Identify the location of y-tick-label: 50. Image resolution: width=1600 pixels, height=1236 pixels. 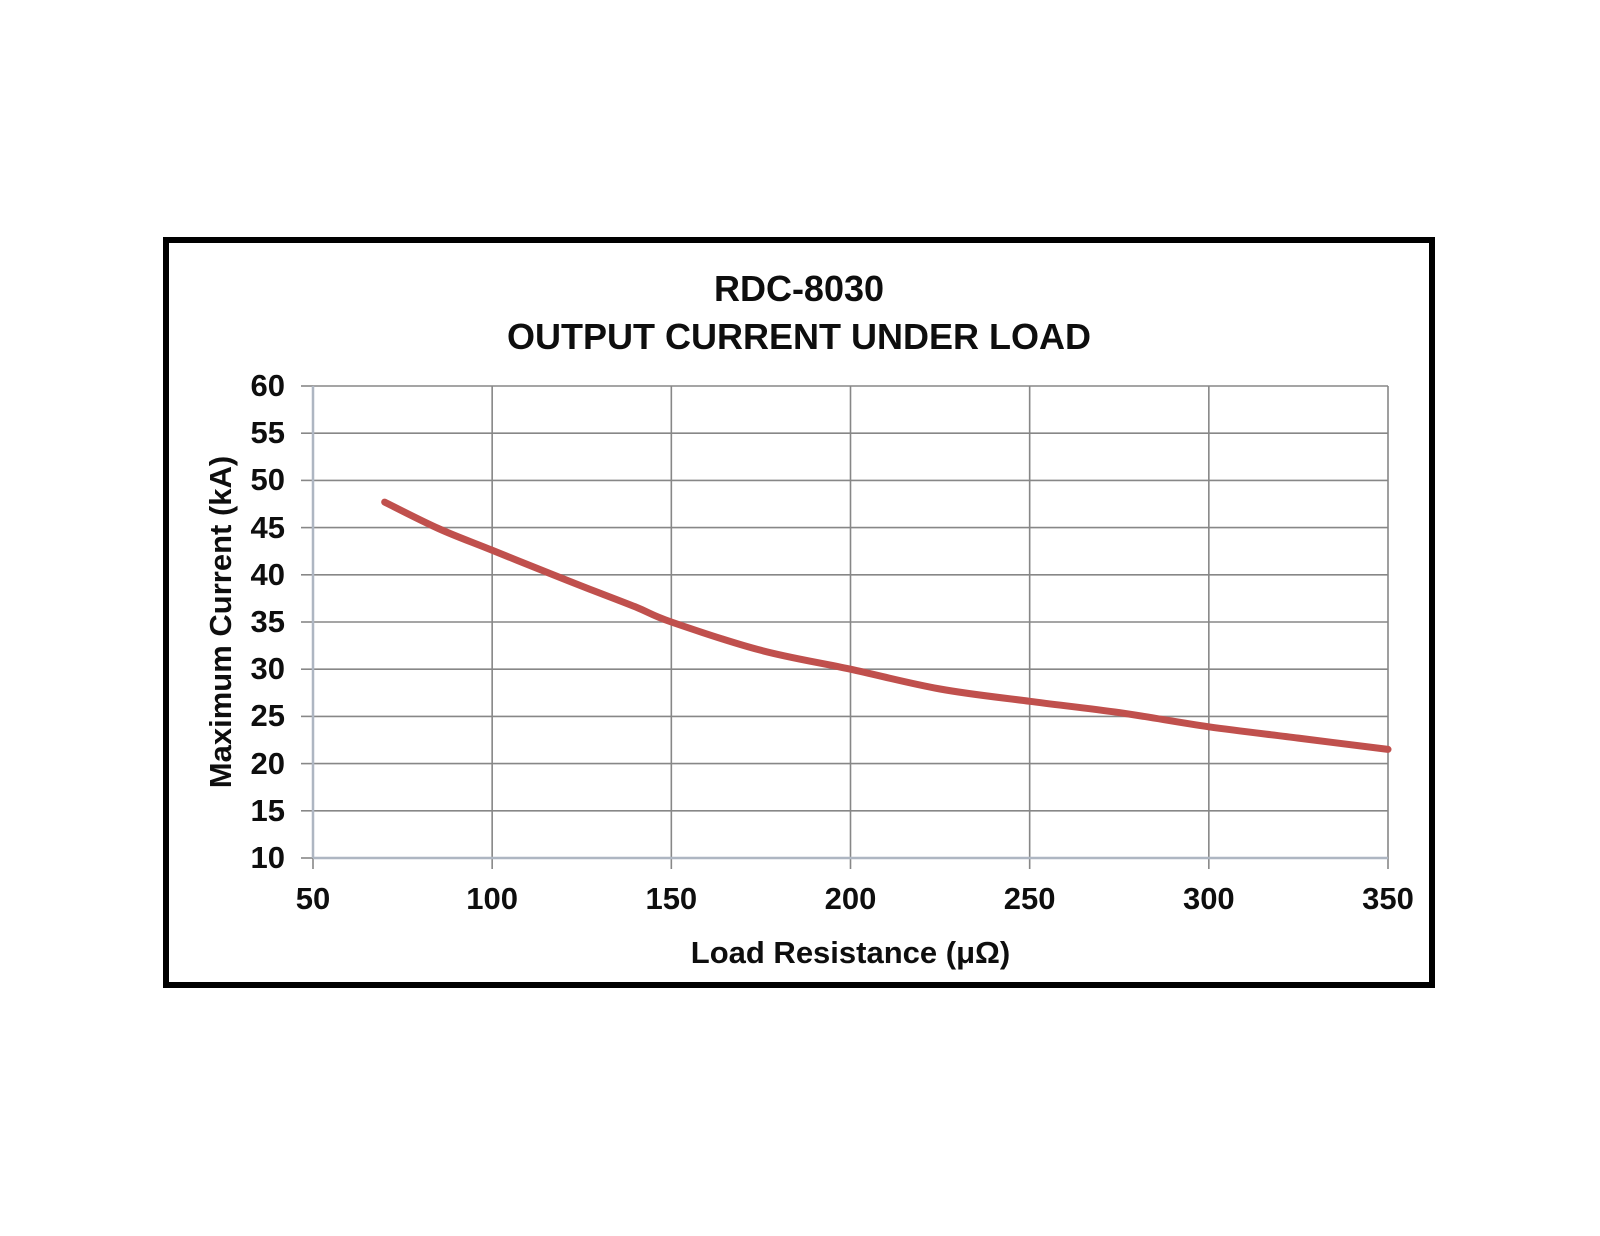
(267, 480).